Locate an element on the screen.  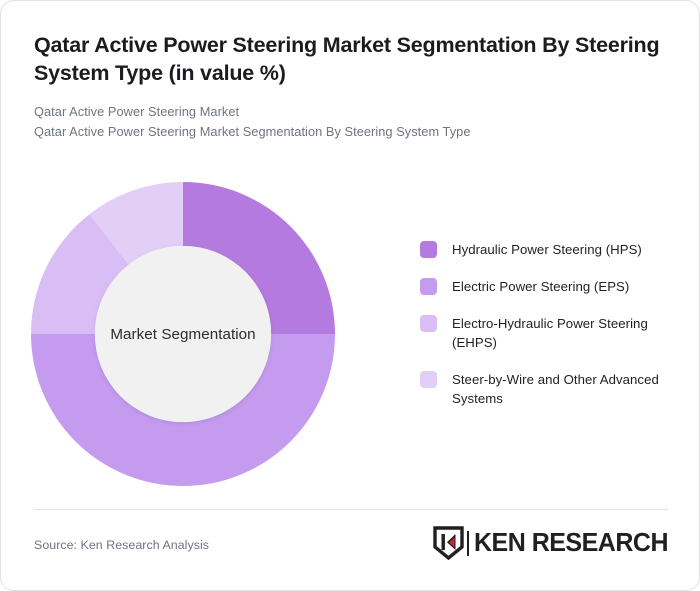
legend-item: Hydraulic Power Steering (HPS) is located at coordinates (550, 249).